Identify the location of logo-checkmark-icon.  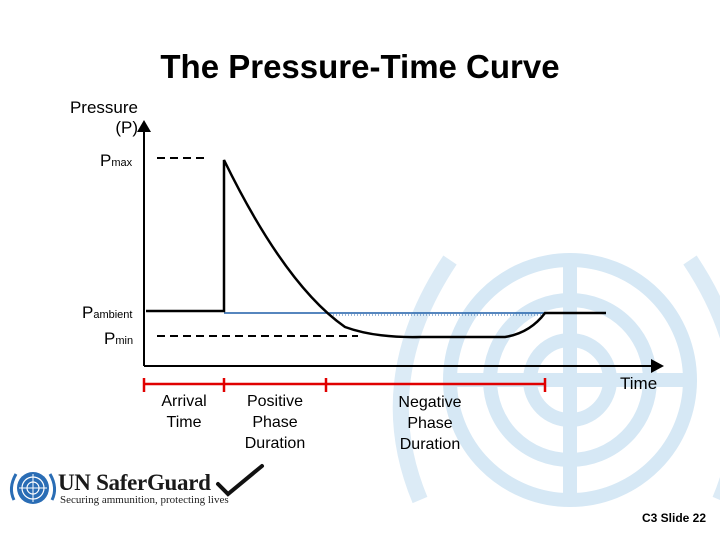
(240, 480).